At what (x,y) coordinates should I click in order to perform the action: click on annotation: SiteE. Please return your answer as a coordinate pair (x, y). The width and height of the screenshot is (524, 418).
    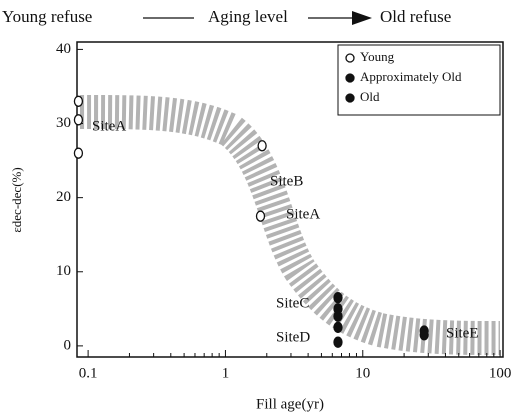
    Looking at the image, I should click on (462, 333).